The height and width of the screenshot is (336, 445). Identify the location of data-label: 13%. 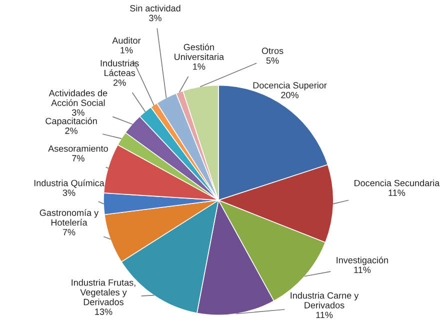
(103, 311).